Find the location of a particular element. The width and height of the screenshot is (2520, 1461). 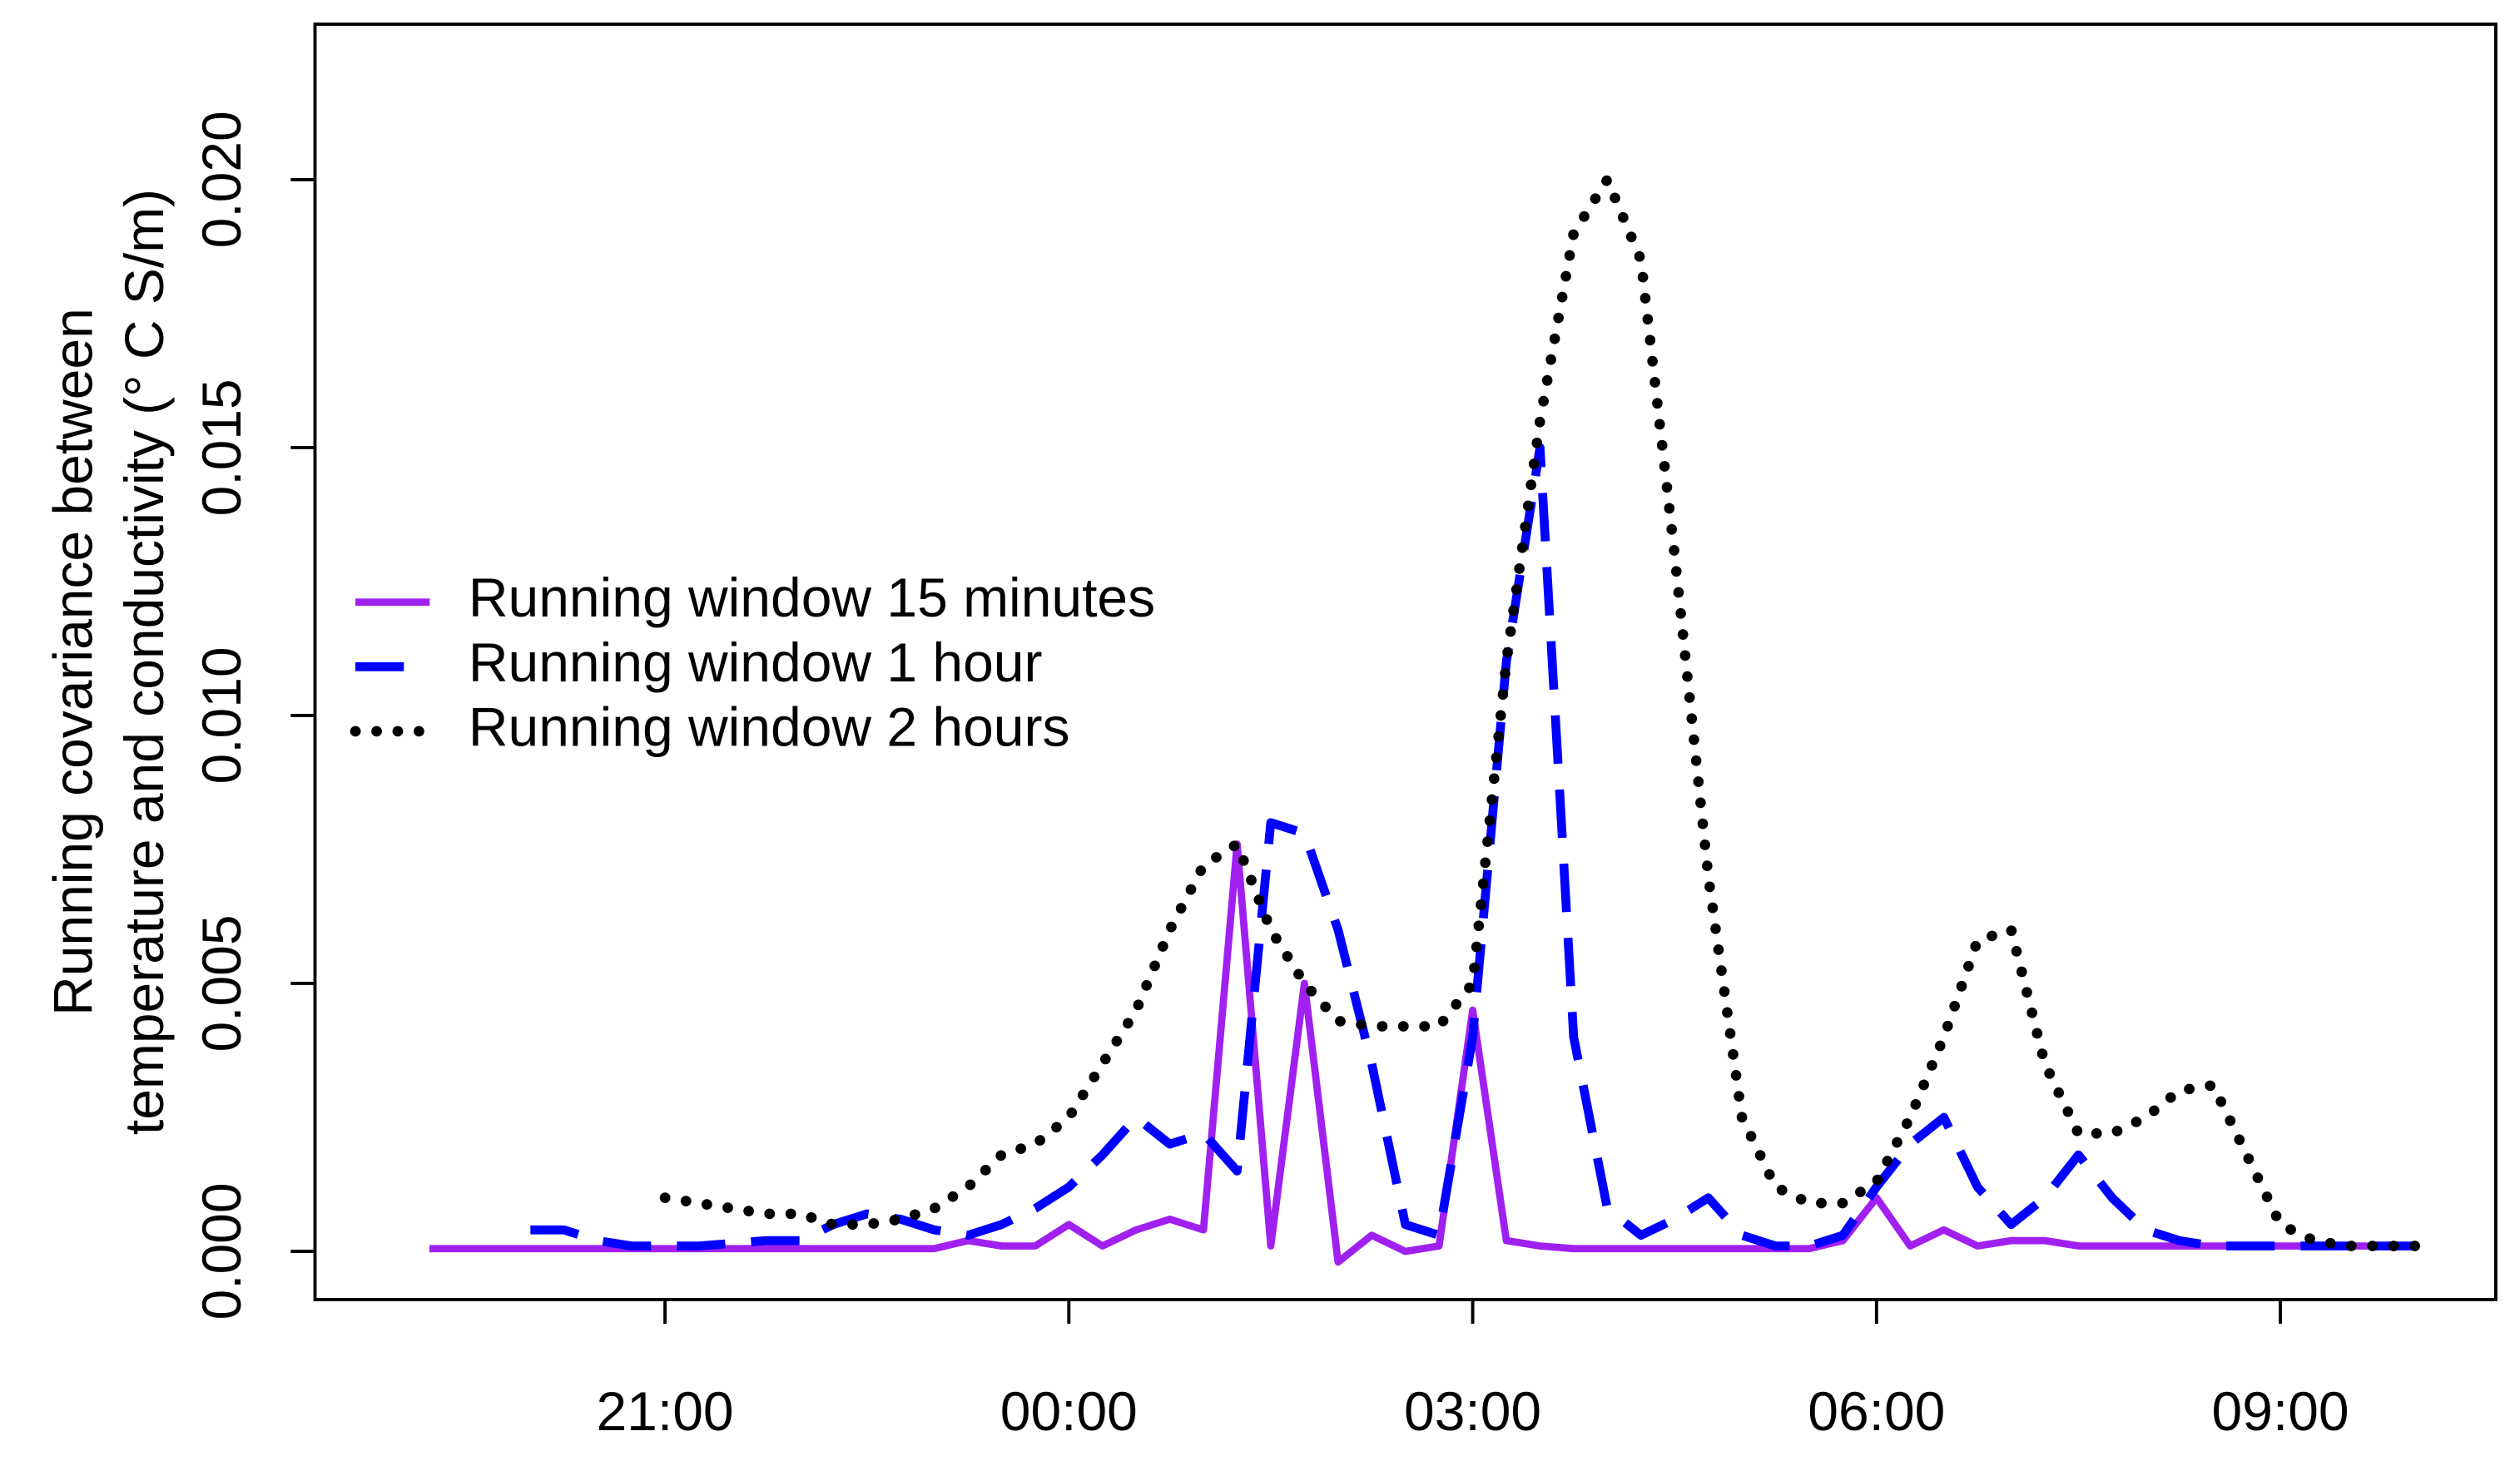

y-tick-label: 0.000 is located at coordinates (221, 1251).